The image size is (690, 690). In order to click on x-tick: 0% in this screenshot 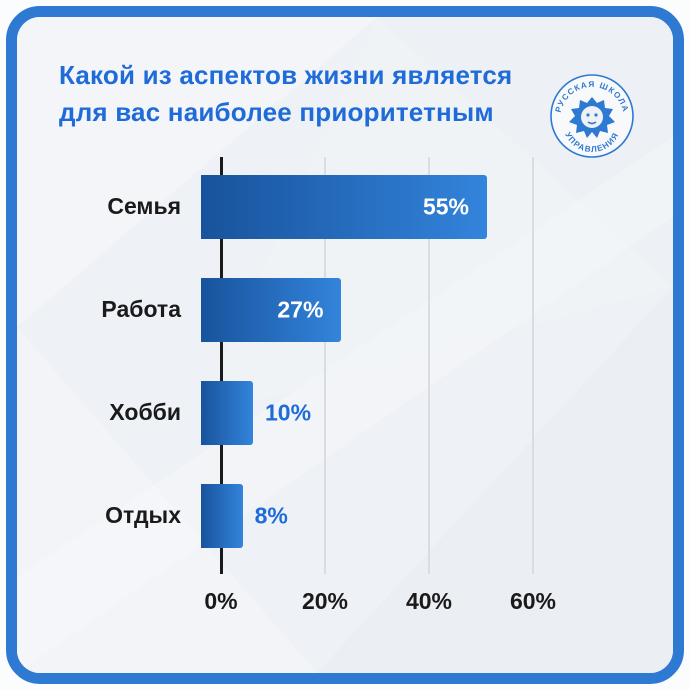, I will do `click(221, 600)`.